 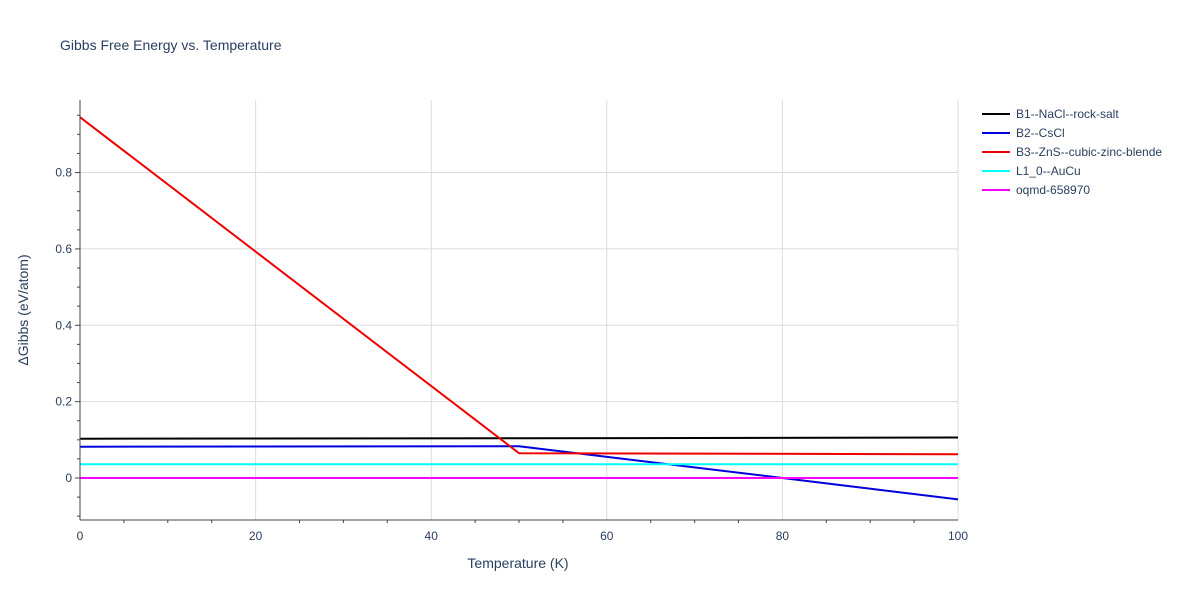 I want to click on legend-label: B2--CsCl, so click(x=1040, y=133).